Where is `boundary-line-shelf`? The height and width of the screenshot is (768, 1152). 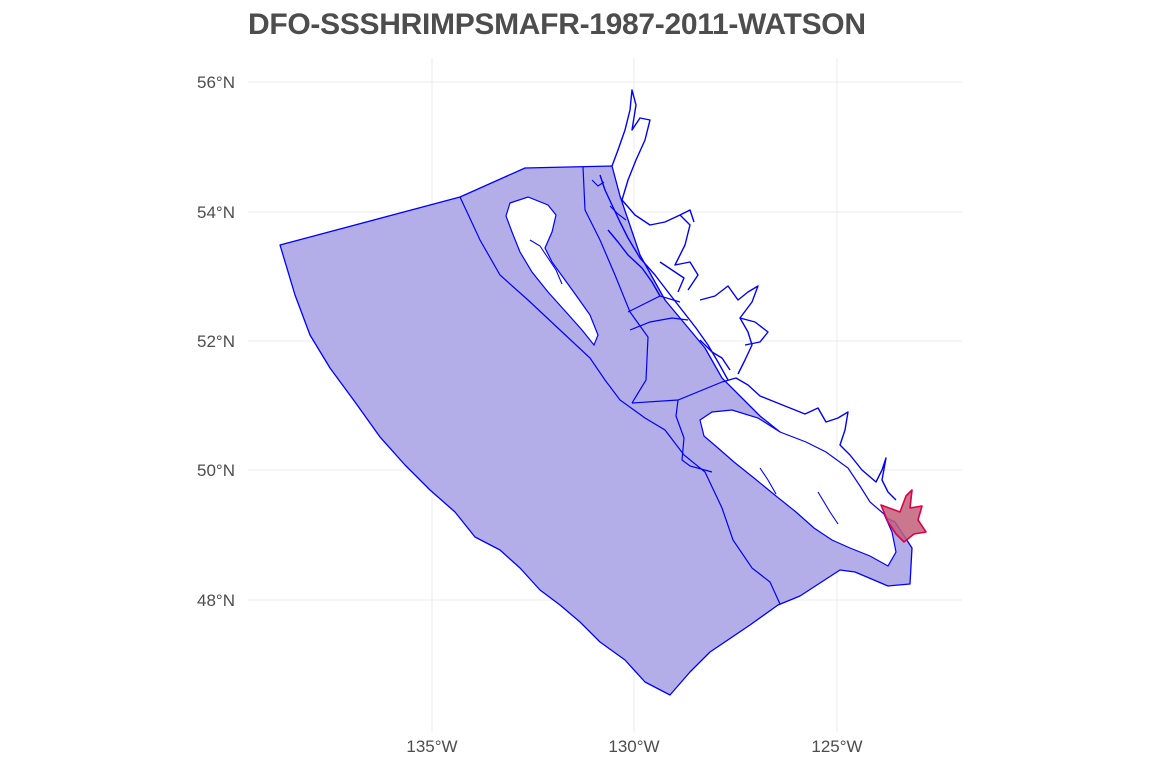
boundary-line-shelf is located at coordinates (620, 400).